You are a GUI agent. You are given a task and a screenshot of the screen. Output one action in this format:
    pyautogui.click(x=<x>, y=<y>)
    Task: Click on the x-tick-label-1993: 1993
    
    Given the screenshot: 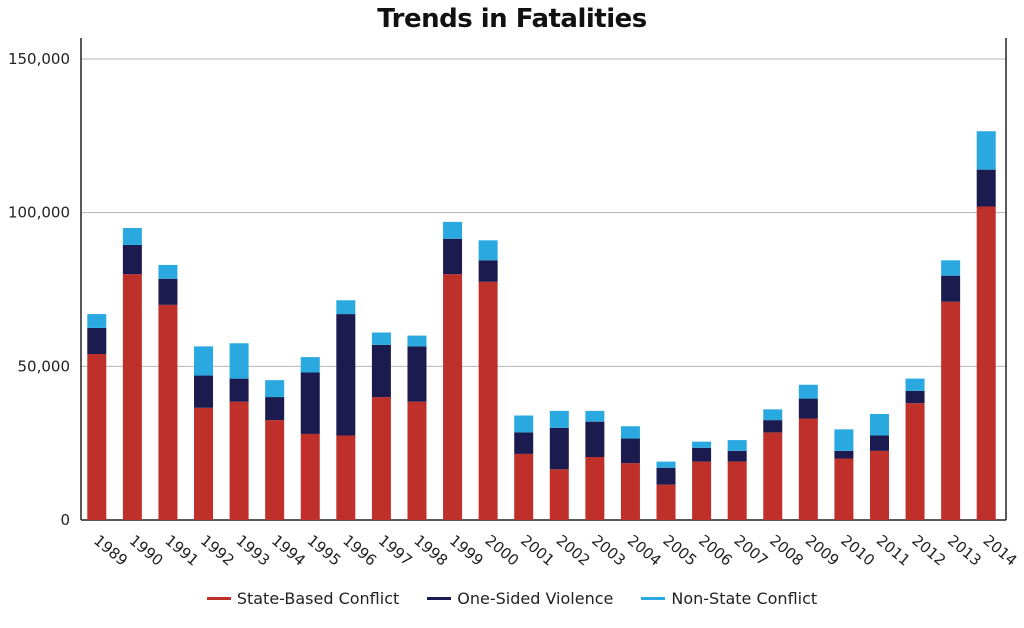 What is the action you would take?
    pyautogui.click(x=253, y=550)
    